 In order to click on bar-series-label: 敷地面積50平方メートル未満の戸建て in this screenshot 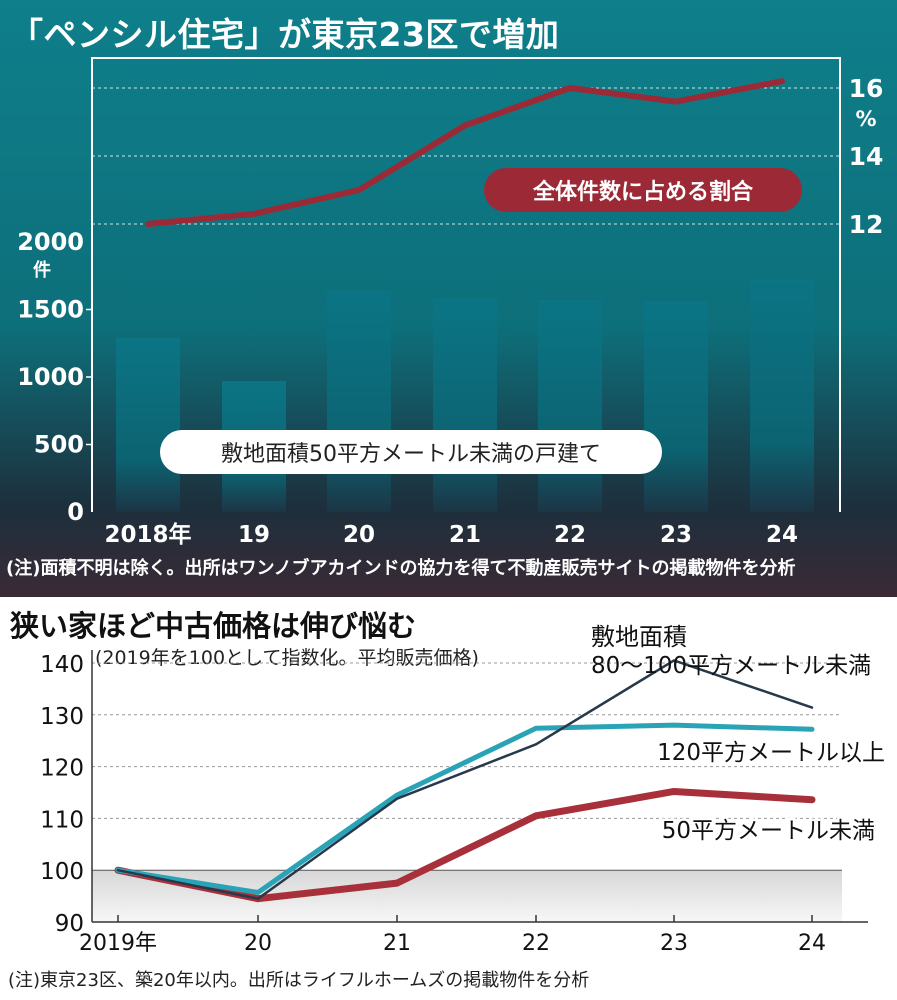, I will do `click(411, 454)`.